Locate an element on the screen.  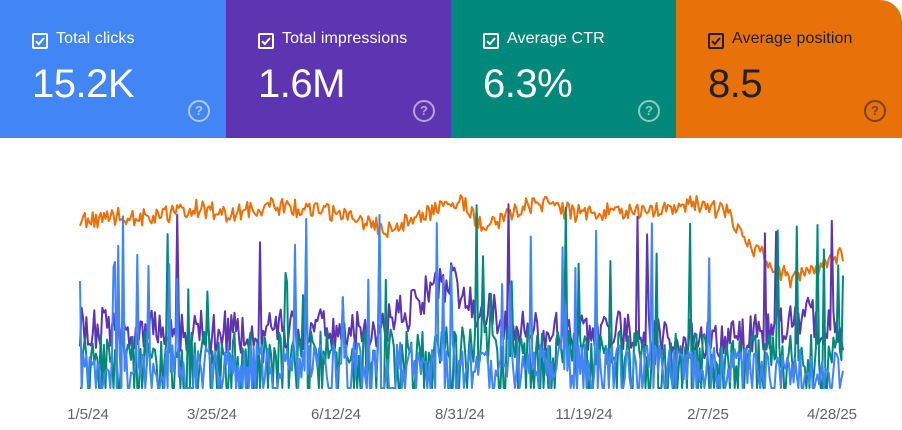
metric-card-average-position: Average position 8.5 ? is located at coordinates (789, 69).